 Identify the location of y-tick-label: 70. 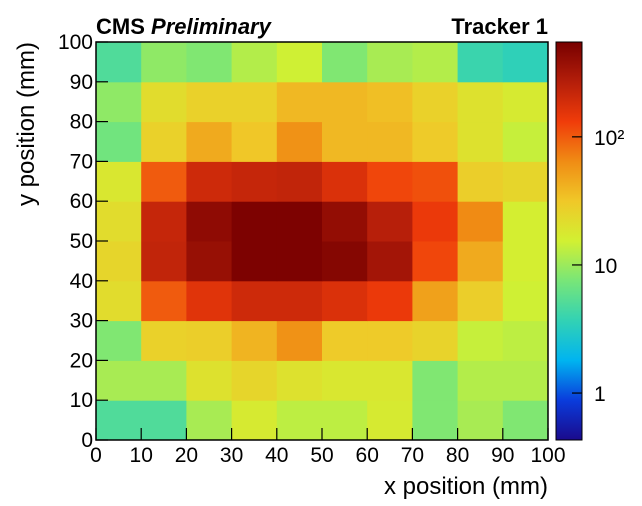
(81, 161).